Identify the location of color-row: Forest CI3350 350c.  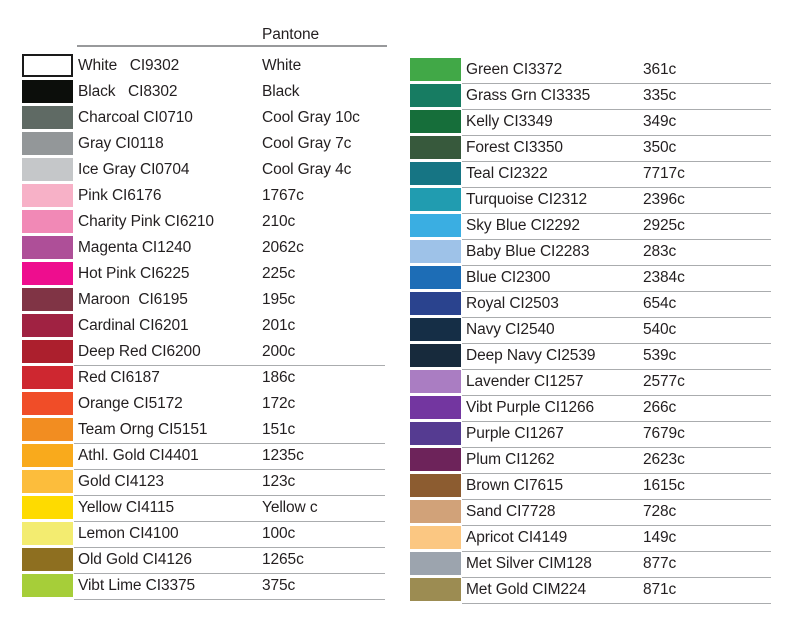
(590, 149).